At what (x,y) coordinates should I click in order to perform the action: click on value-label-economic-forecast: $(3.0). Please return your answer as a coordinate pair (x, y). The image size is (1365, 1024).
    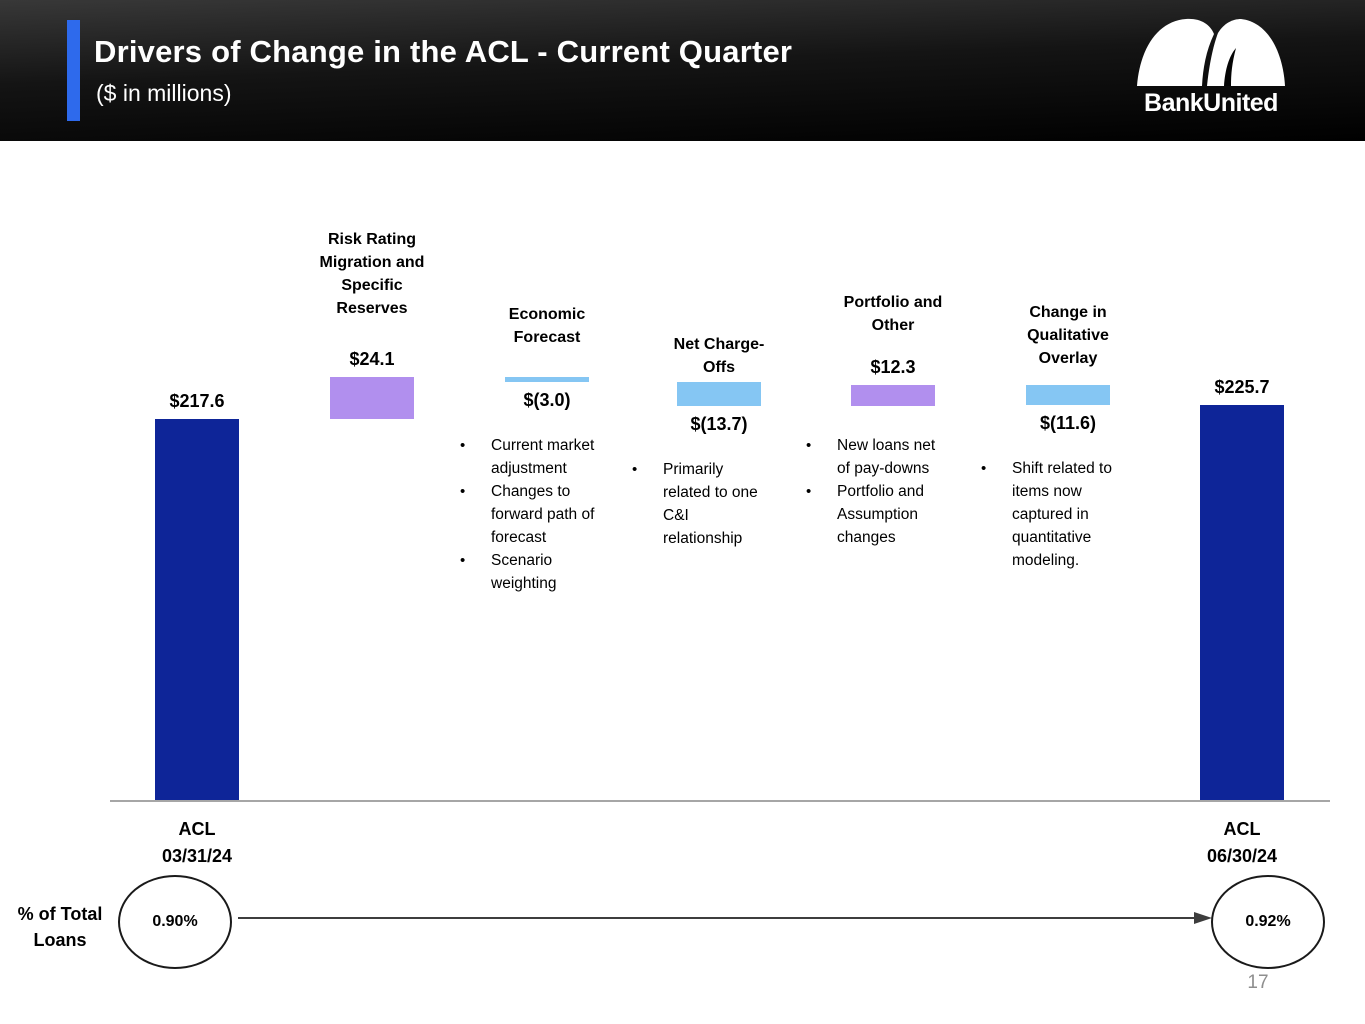
    Looking at the image, I should click on (547, 400).